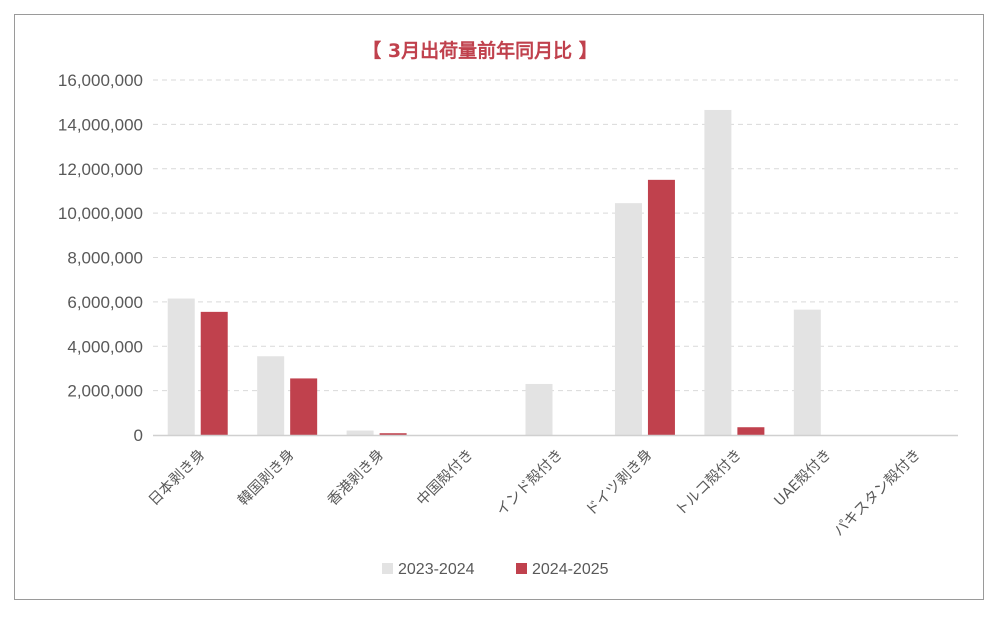 This screenshot has height=618, width=1002. Describe the element at coordinates (530, 483) in the screenshot. I see `x-tick-label: インド殻付き` at that location.